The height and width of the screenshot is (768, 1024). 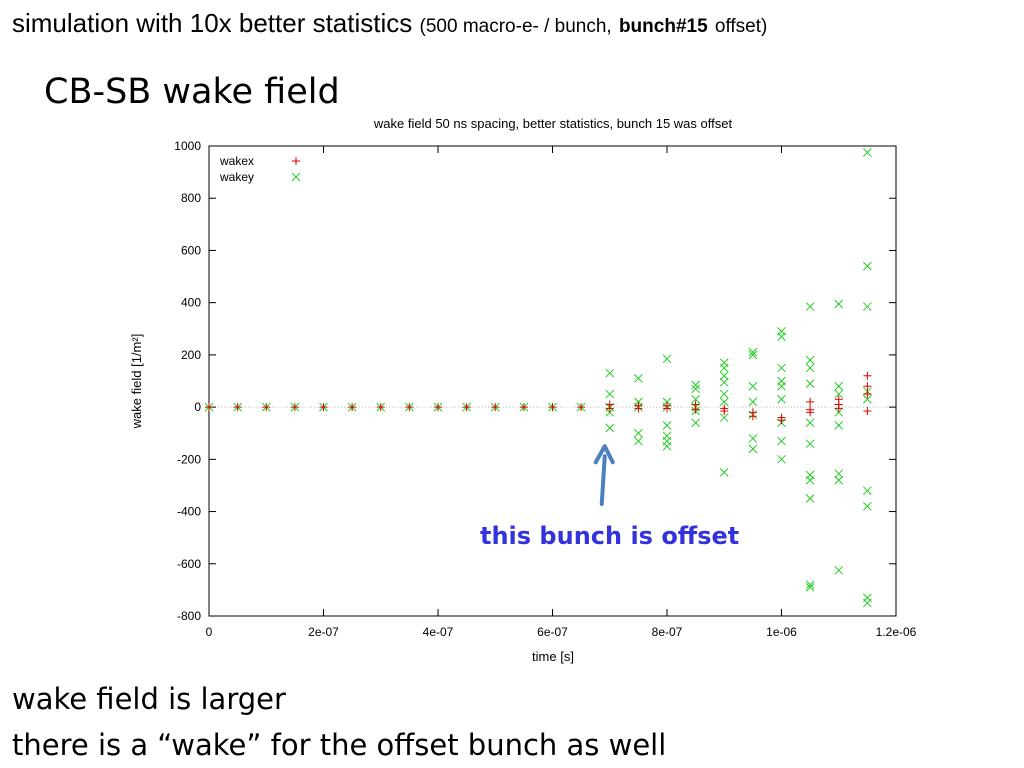 What do you see at coordinates (663, 26) in the screenshot?
I see `heading-bold: bunch#15` at bounding box center [663, 26].